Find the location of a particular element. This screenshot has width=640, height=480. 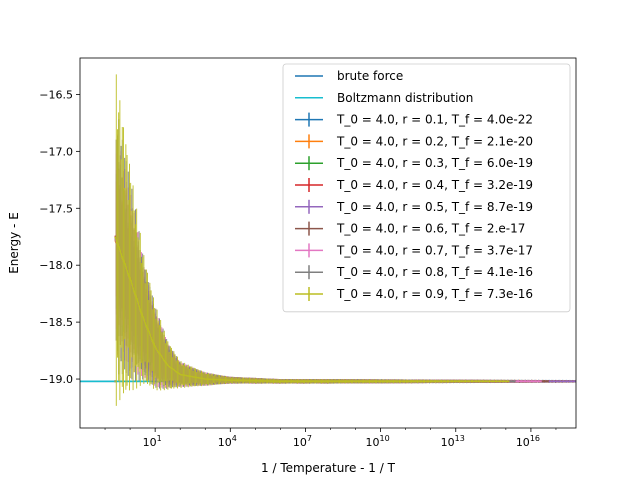

legend-item: T_0 = 4.0, r = 0.2, T_f = 2.1e-20 is located at coordinates (414, 141).